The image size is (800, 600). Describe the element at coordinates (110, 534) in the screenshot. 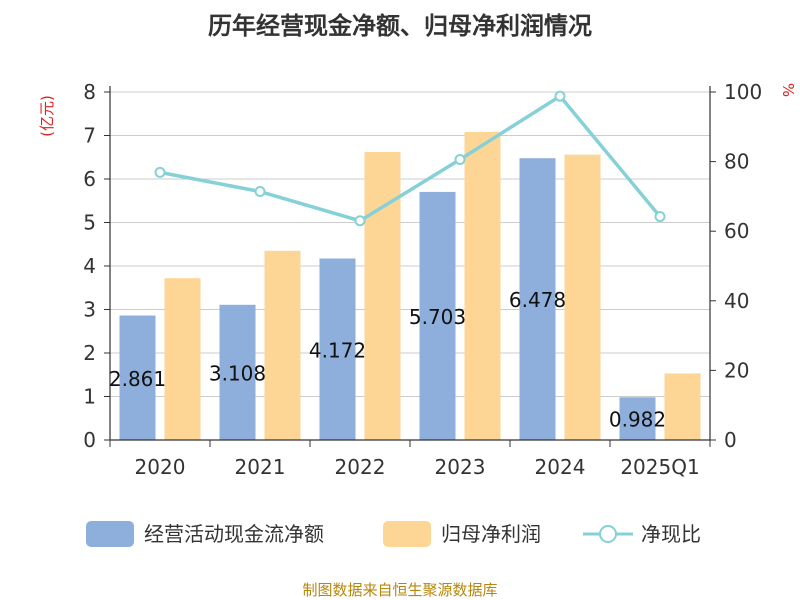

I see `legend-swatch-cashflow` at that location.